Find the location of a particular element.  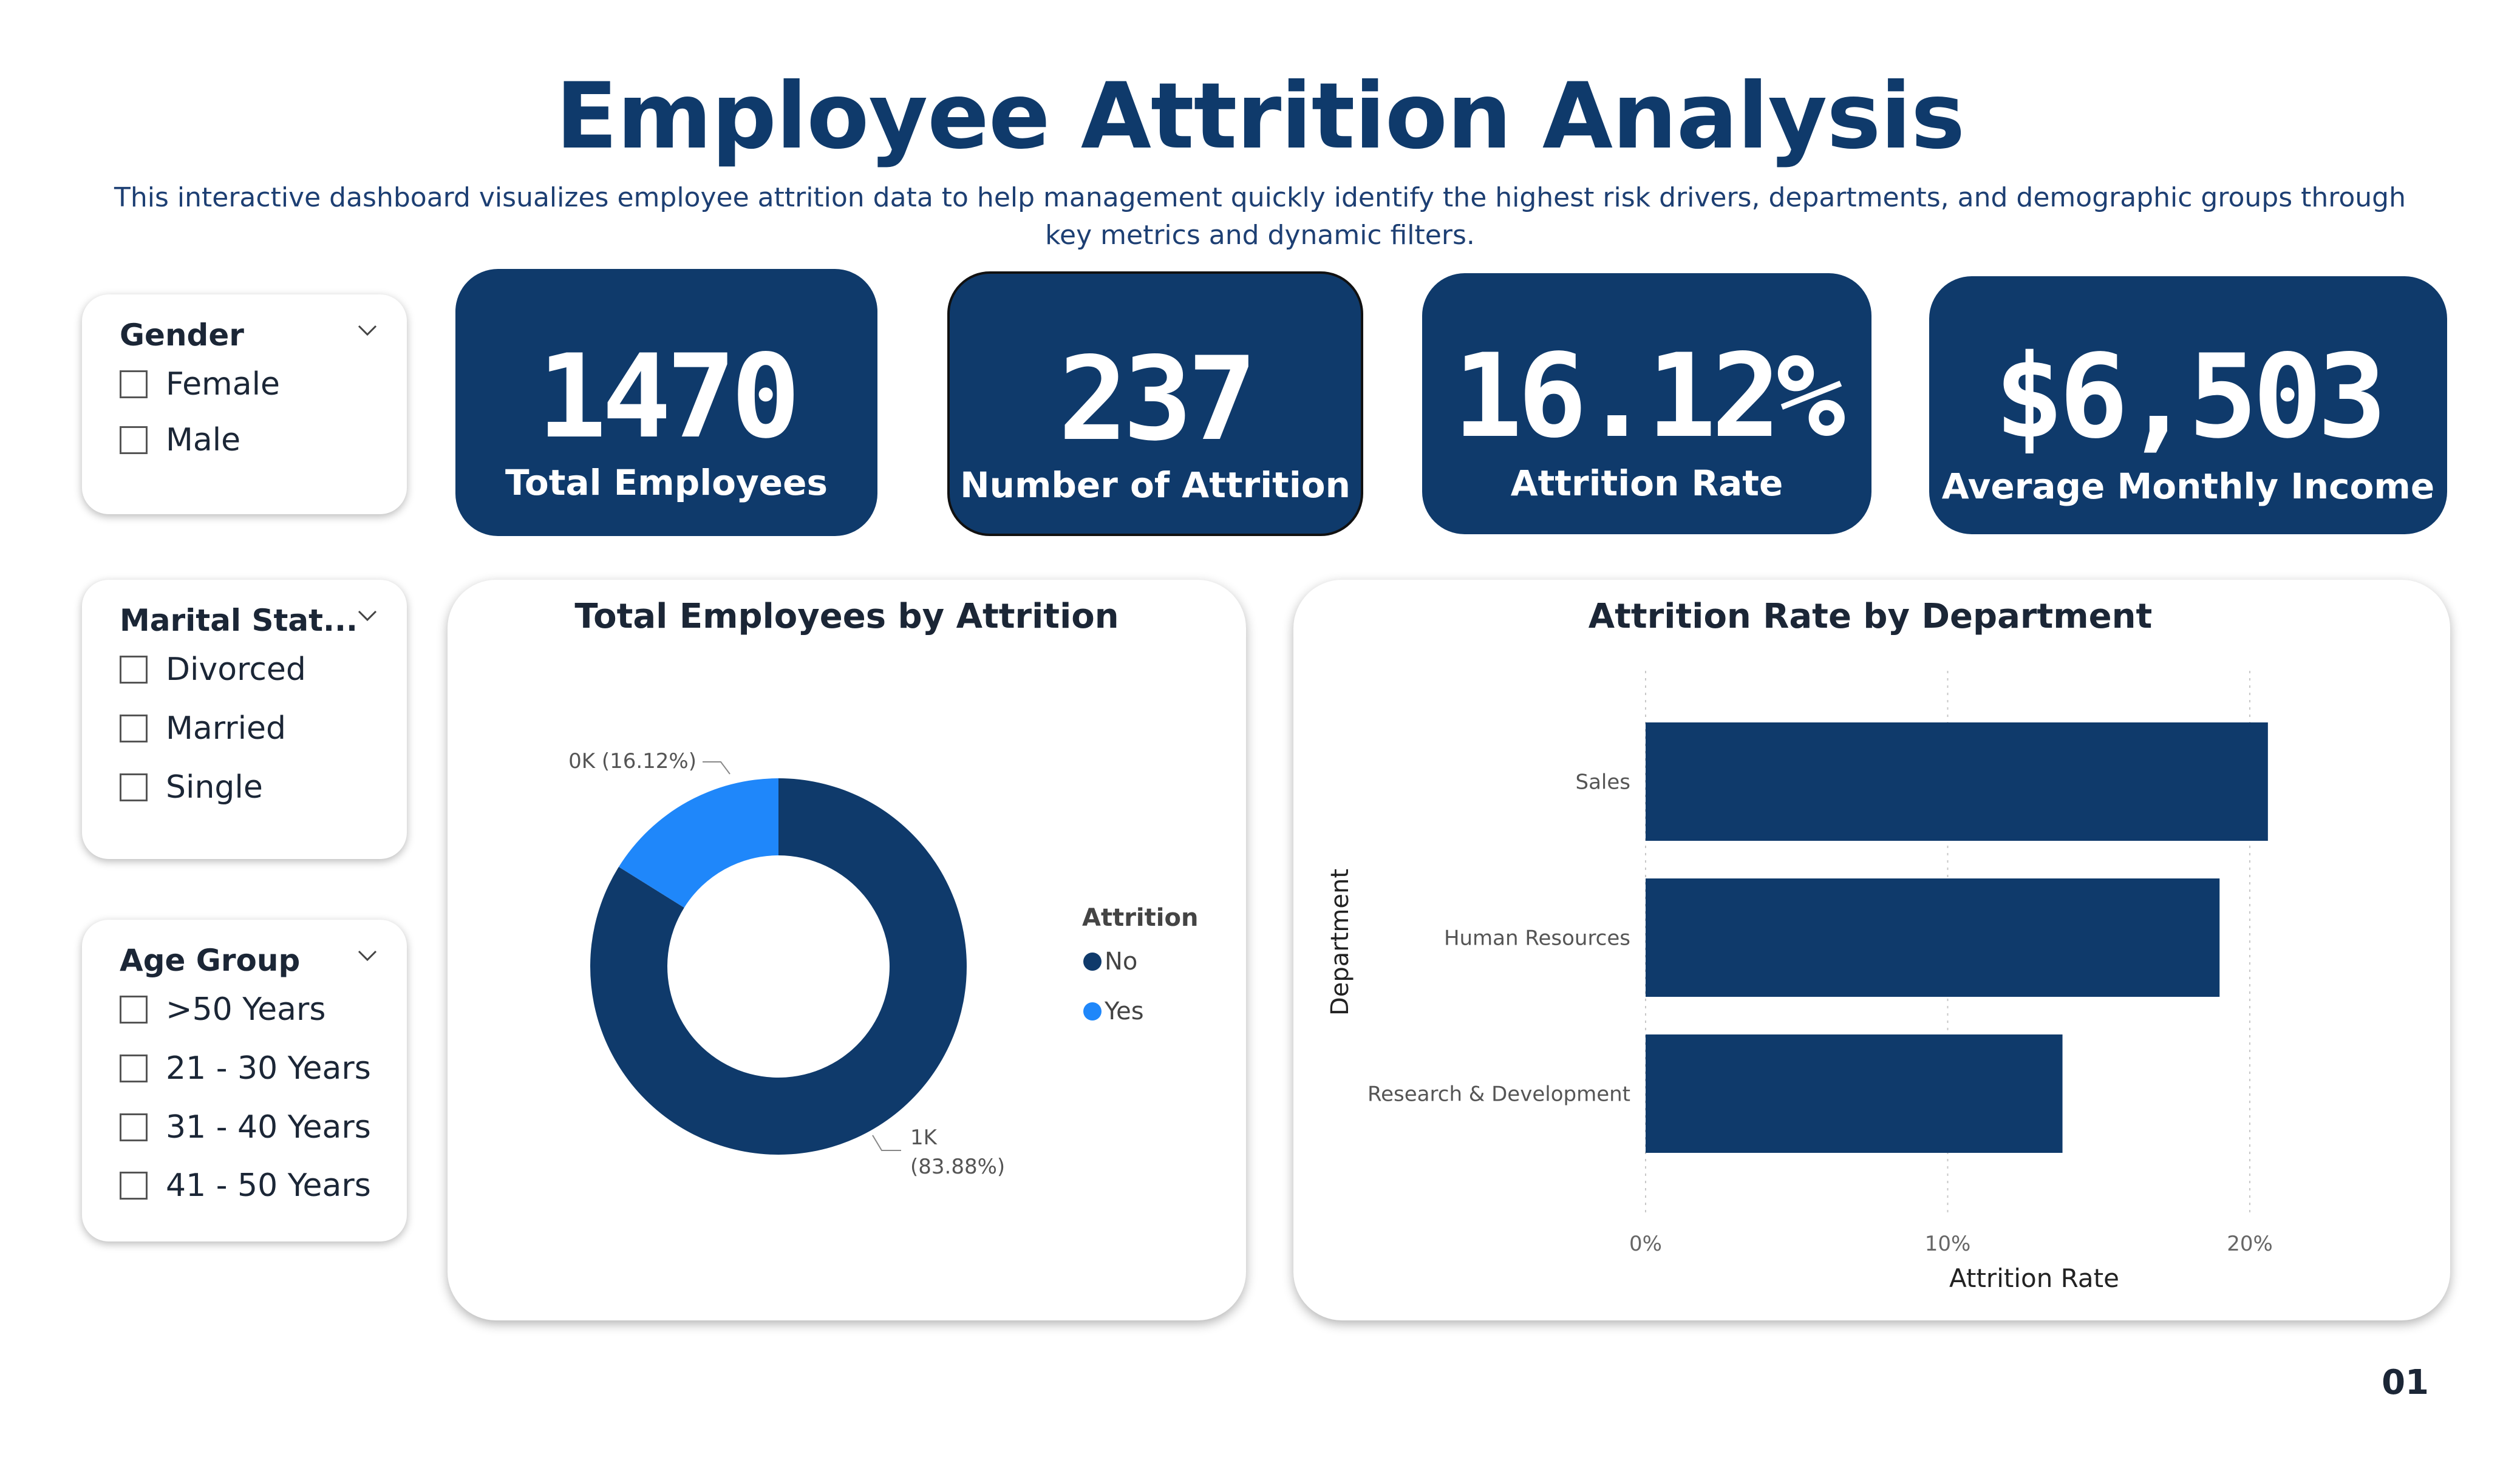

kpi-label: Number of Attrition is located at coordinates (1155, 485).